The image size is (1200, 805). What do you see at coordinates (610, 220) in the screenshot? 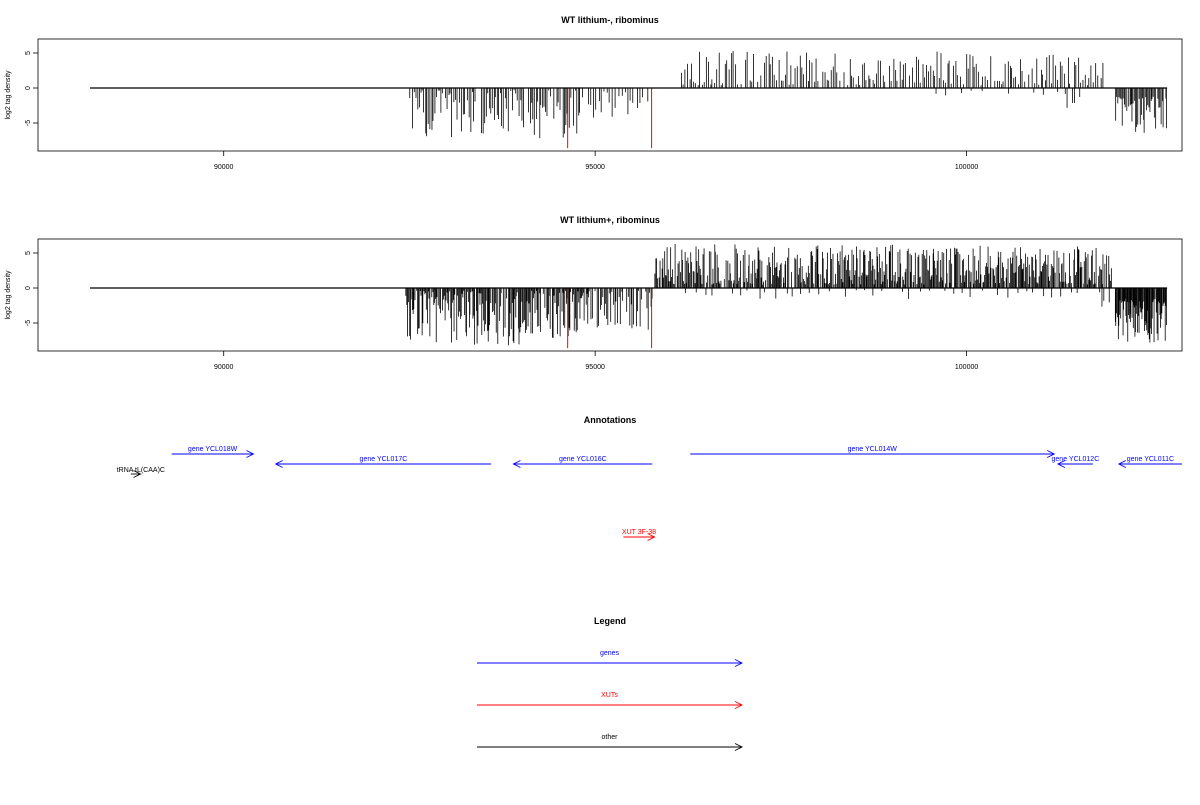
I see `panel-title: WT lithium+, ribominus` at bounding box center [610, 220].